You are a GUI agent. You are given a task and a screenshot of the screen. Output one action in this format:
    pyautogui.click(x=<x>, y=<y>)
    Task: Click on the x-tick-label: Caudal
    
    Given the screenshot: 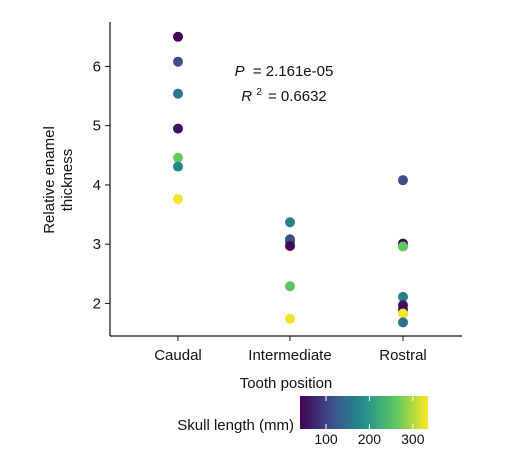 What is the action you would take?
    pyautogui.click(x=178, y=355)
    